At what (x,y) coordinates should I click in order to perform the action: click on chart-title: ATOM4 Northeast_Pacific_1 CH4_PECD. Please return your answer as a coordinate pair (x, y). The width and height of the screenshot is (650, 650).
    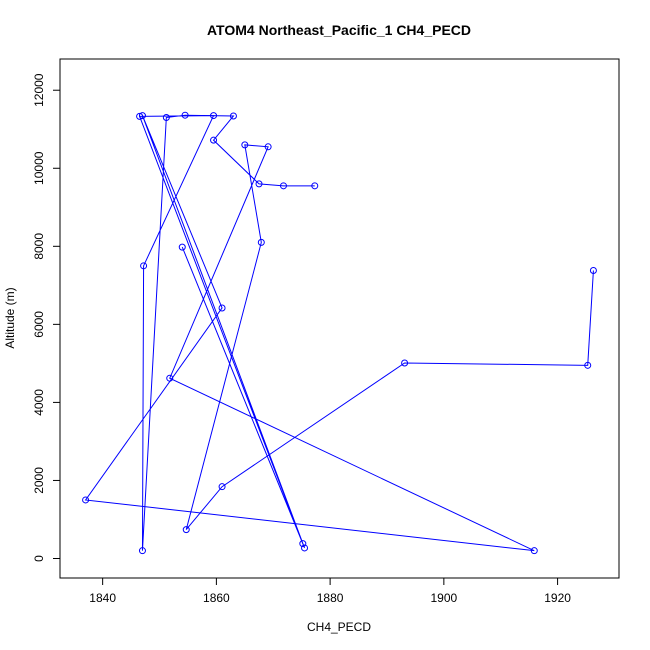
    Looking at the image, I should click on (339, 30).